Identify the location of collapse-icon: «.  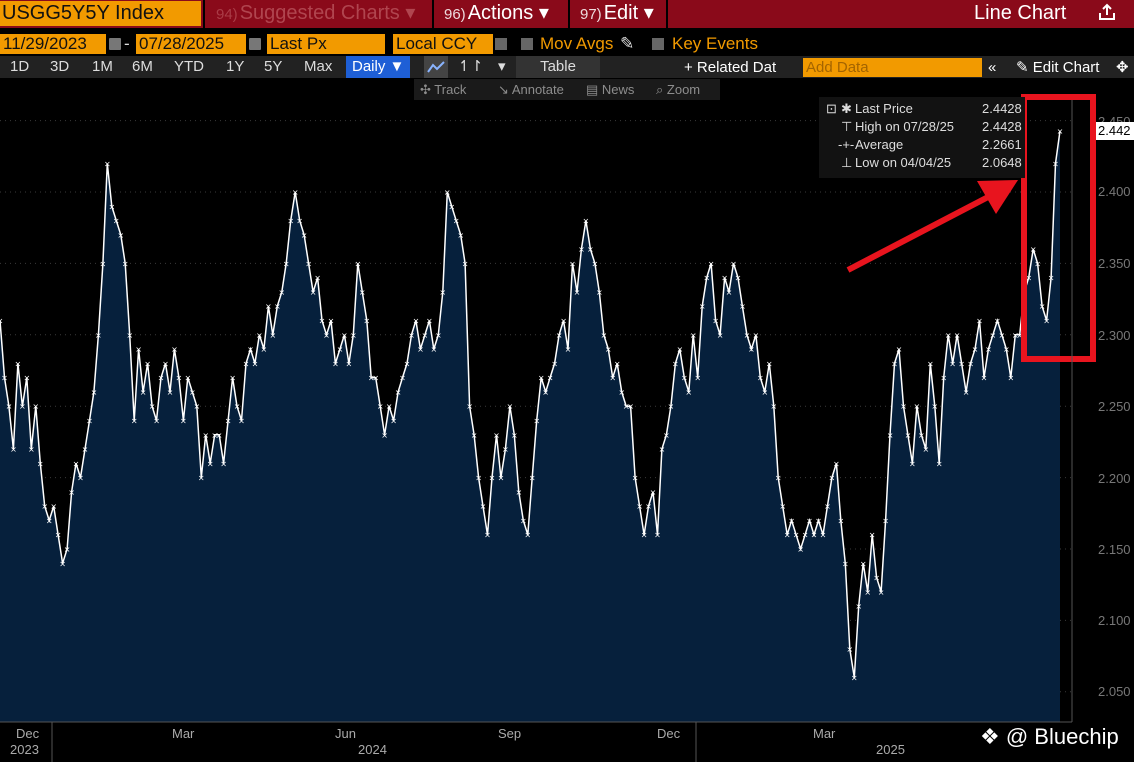
(992, 67).